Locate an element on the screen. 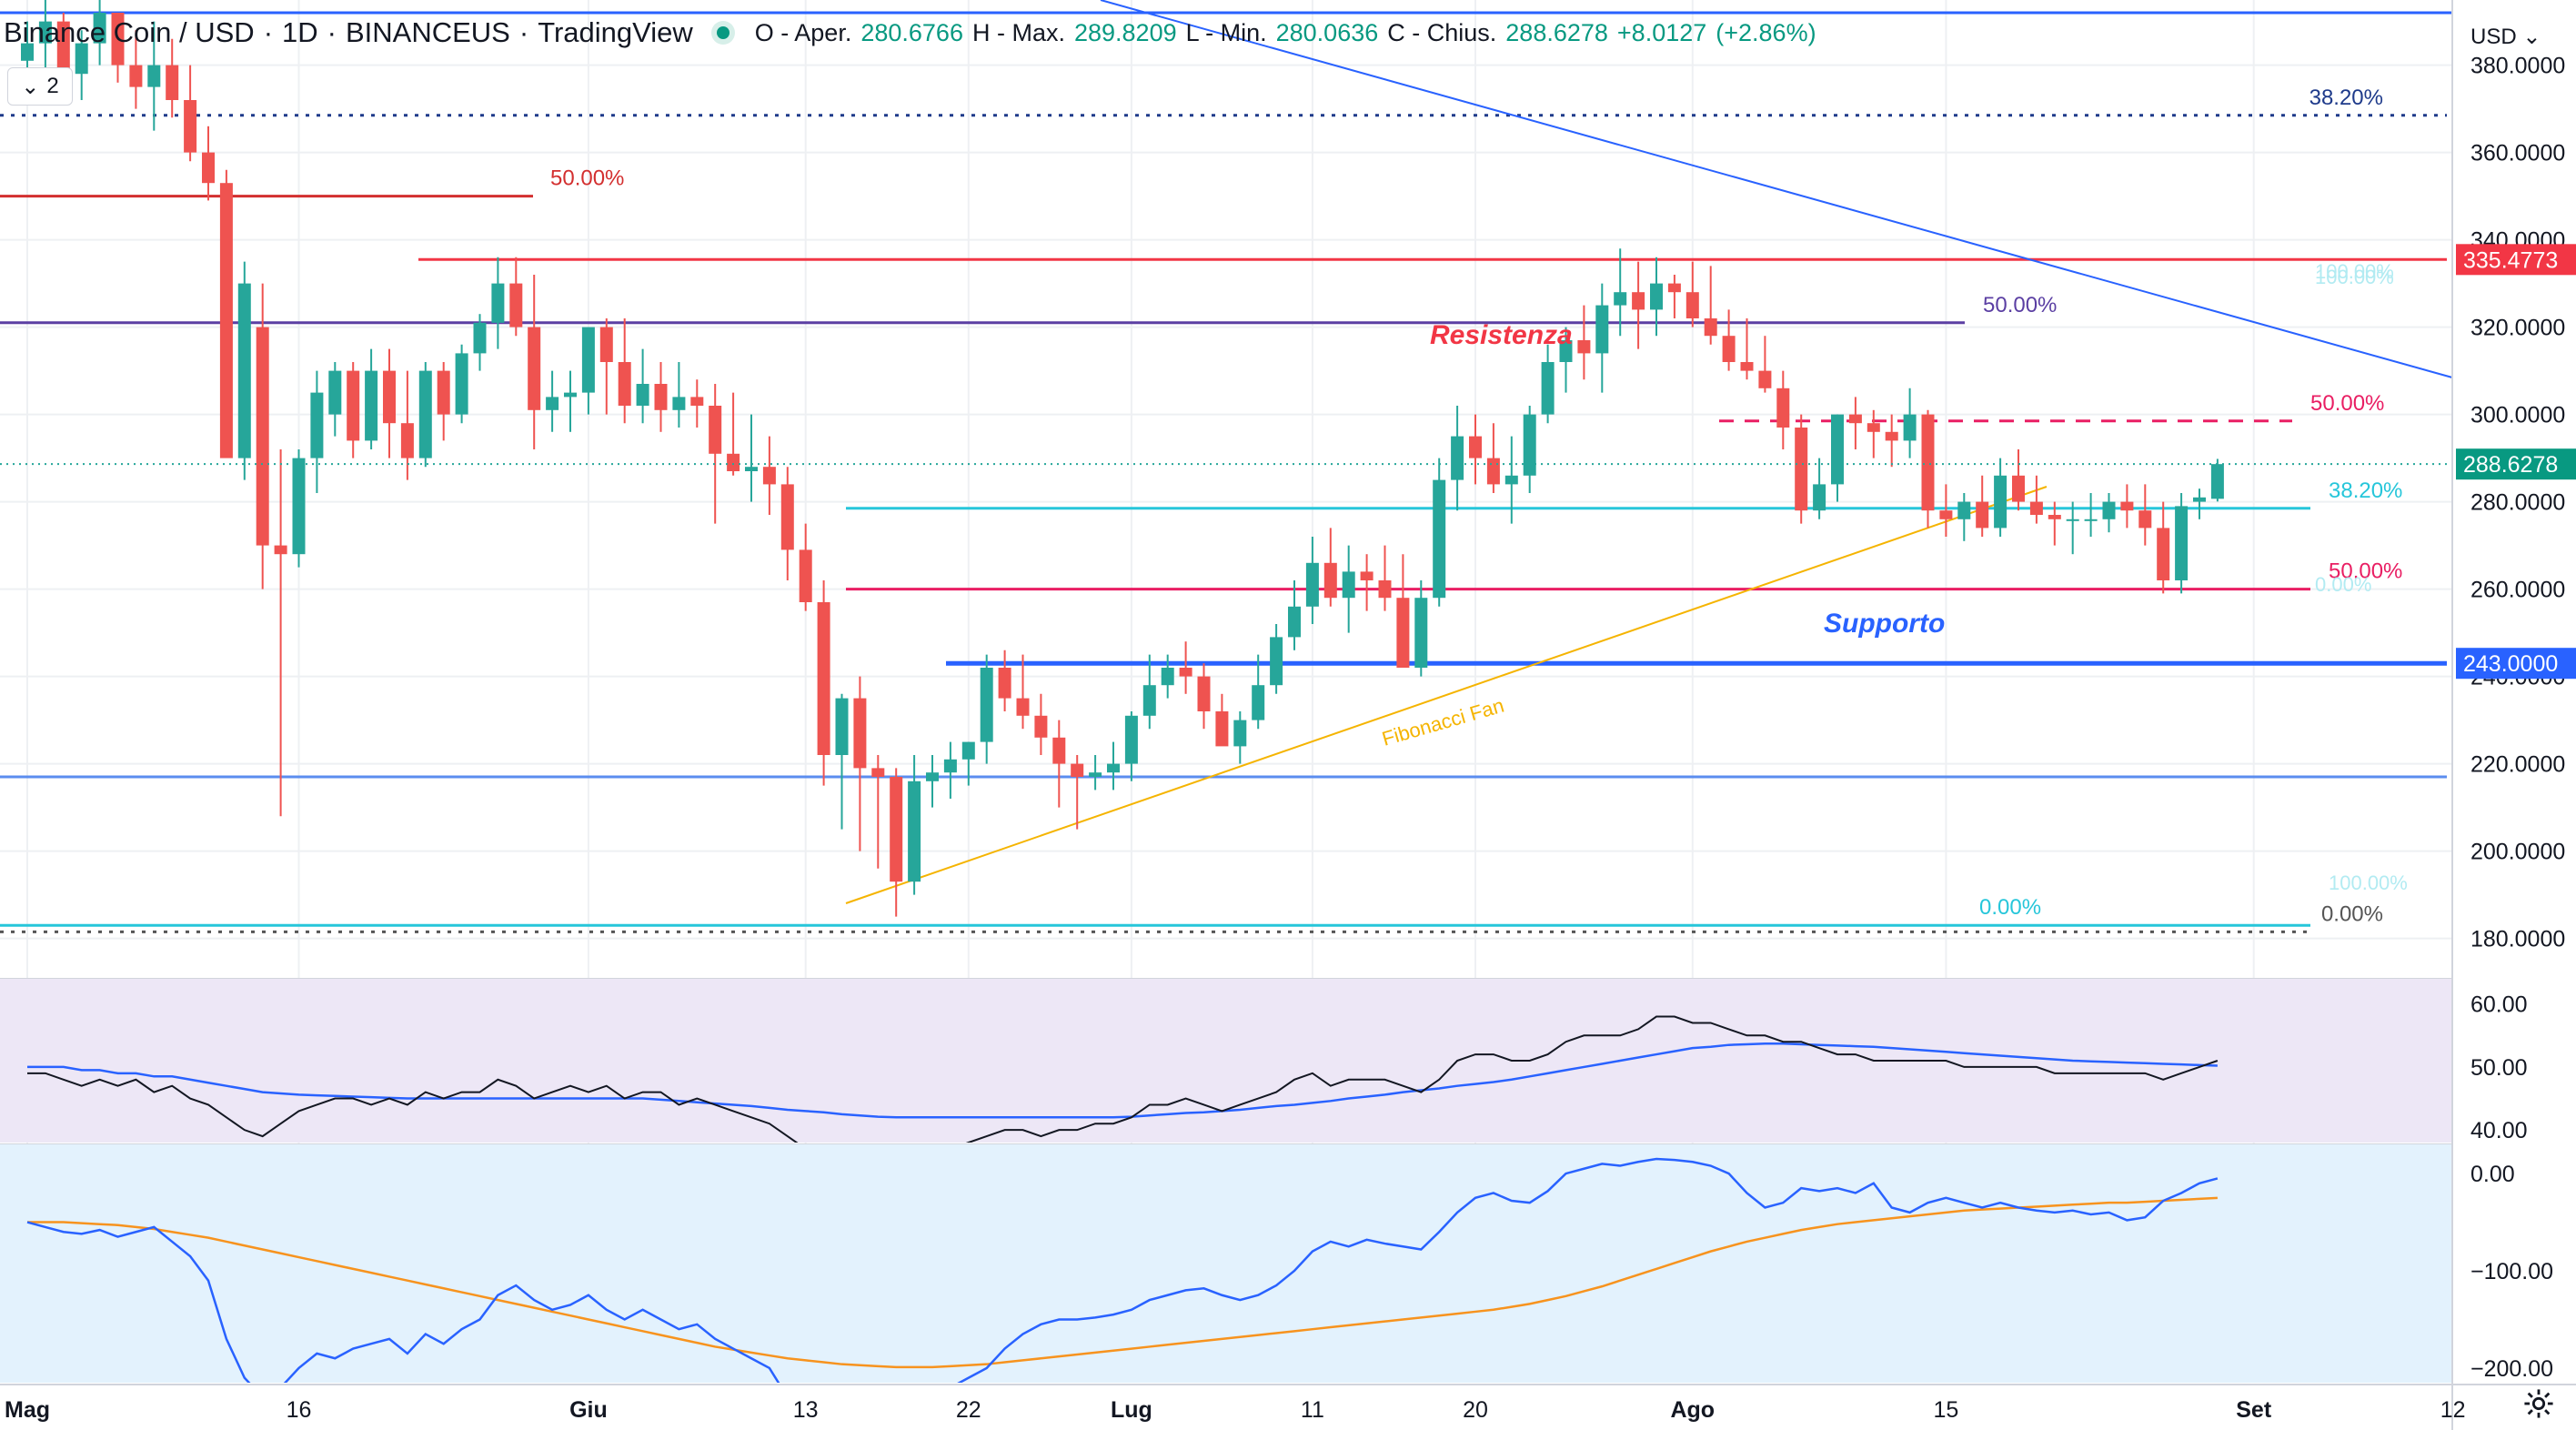  change-value: +8.0127 is located at coordinates (1661, 32).